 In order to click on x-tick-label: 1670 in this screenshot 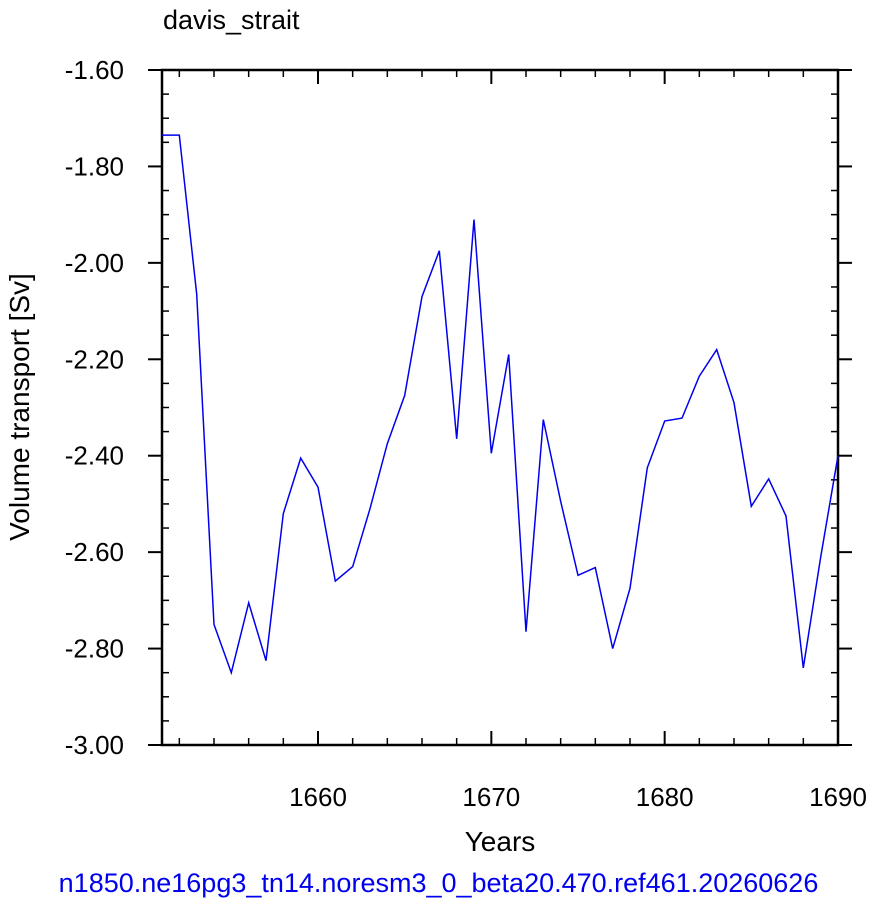, I will do `click(491, 797)`.